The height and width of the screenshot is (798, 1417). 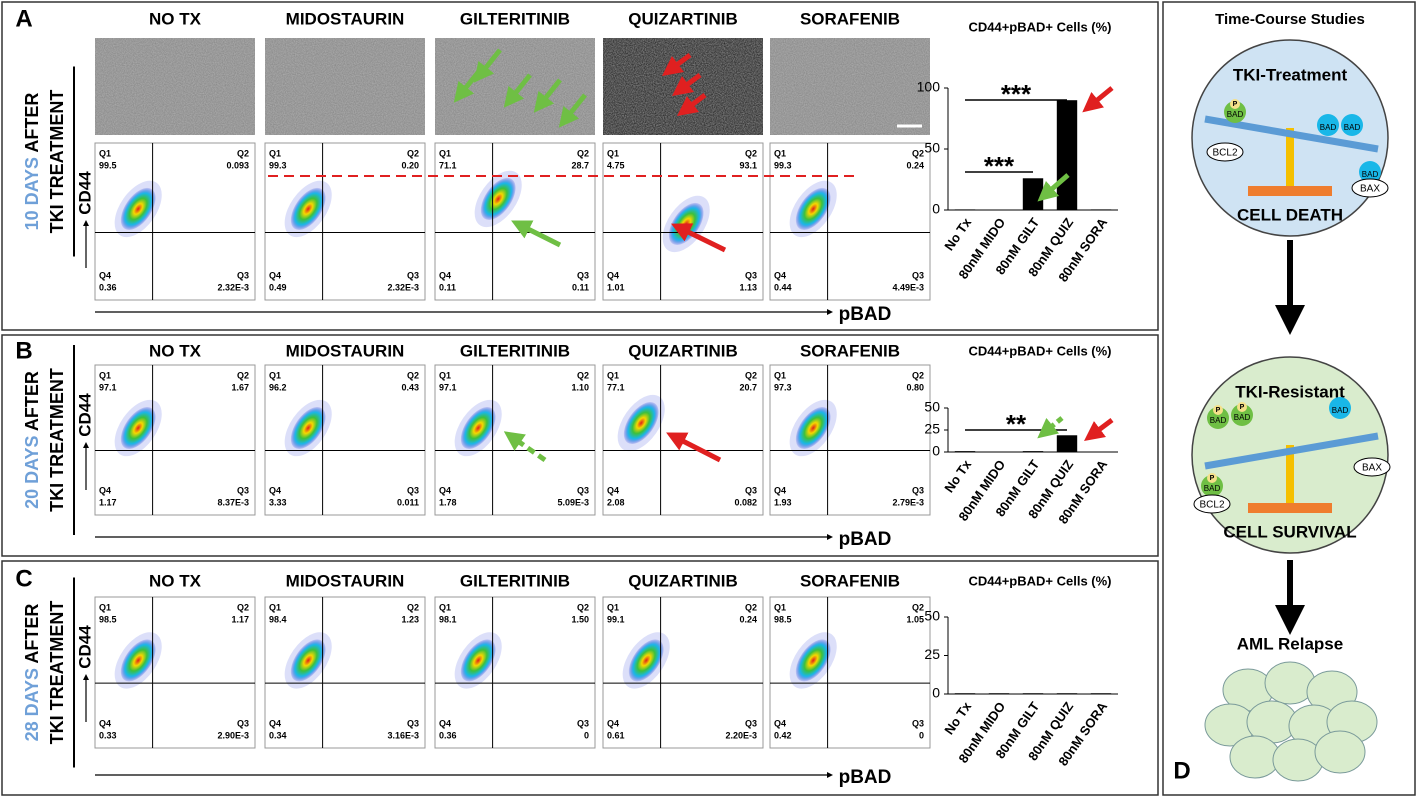 I want to click on y-axis-label: CD44, so click(x=84, y=647).